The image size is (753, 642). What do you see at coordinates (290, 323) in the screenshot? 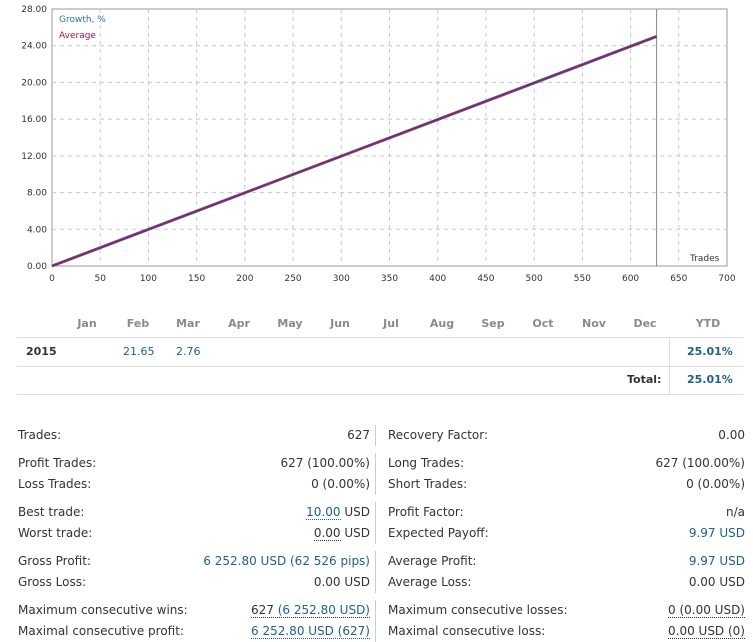
I see `month-header-may: May` at bounding box center [290, 323].